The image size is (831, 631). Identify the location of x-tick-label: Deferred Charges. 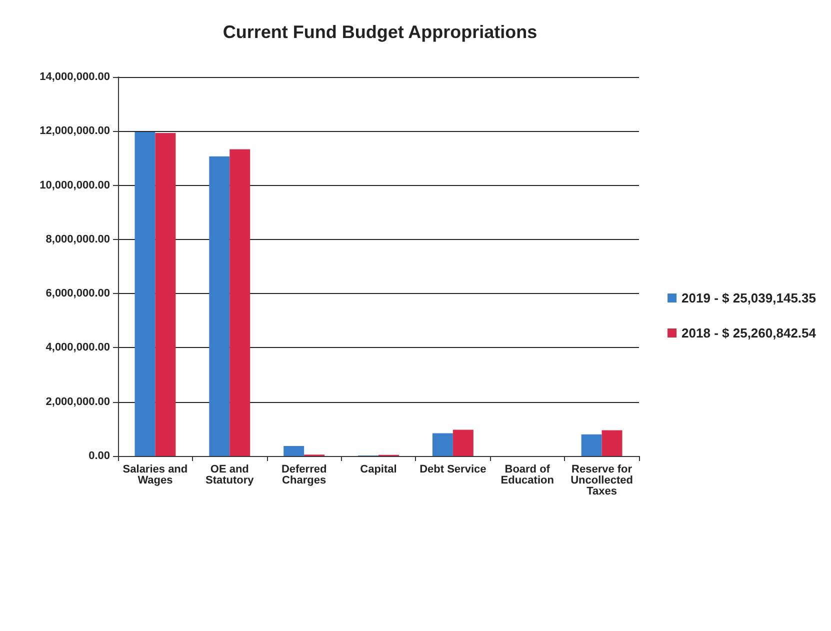
(304, 475).